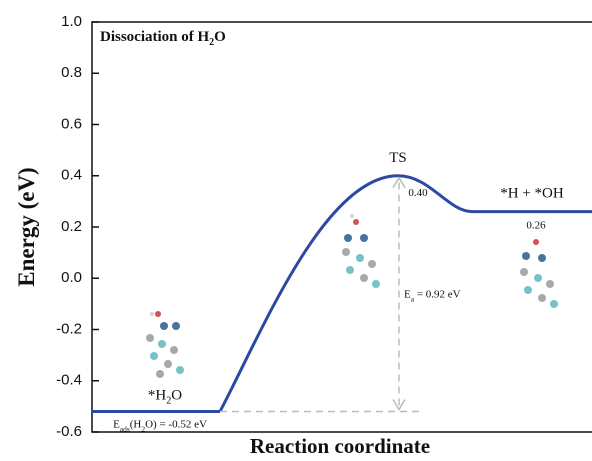  Describe the element at coordinates (160, 426) in the screenshot. I see `annotation: Eads(H2O) = -0.52 eV` at that location.